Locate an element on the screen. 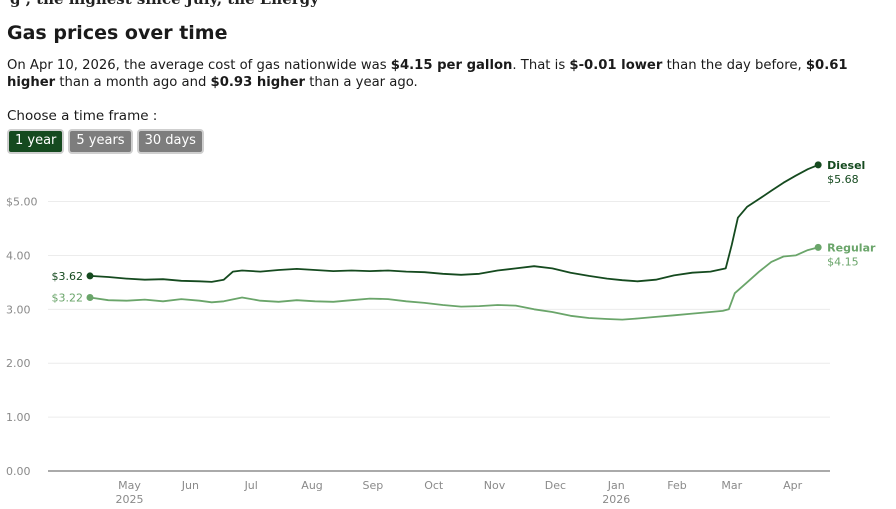  timeframe-tabs: 1 year 5 years 30 days is located at coordinates (105, 141).